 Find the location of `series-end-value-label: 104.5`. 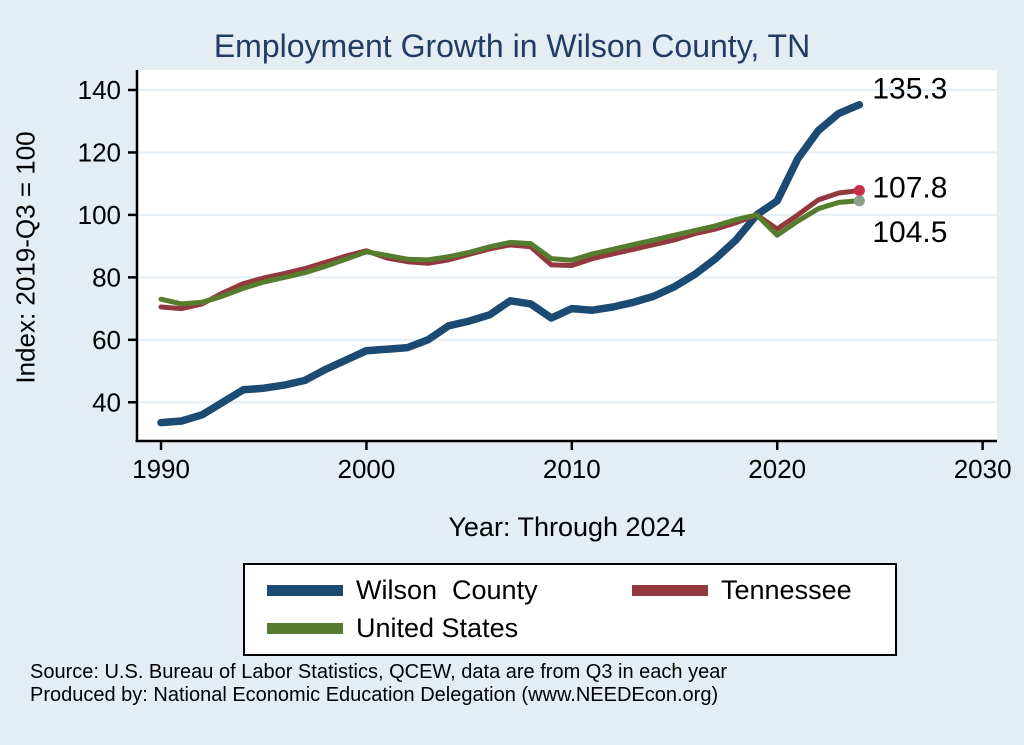

series-end-value-label: 104.5 is located at coordinates (909, 232).